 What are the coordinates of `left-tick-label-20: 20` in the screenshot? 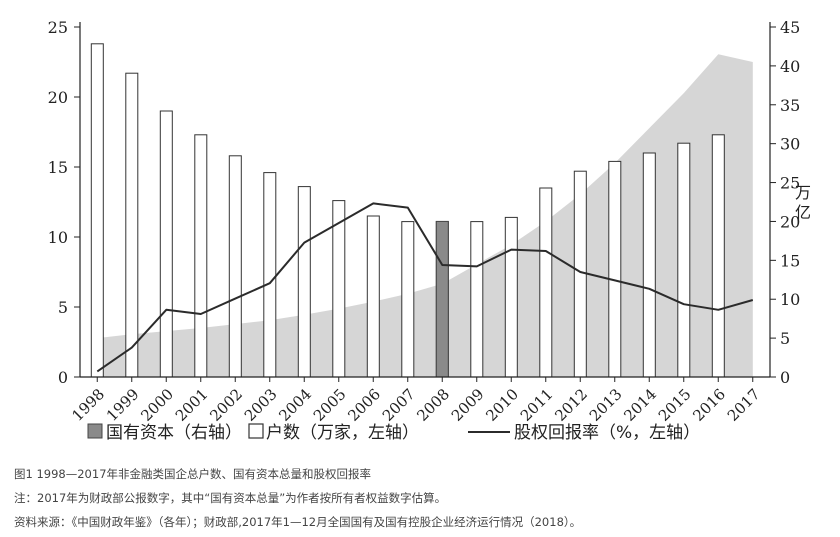 It's located at (58, 97).